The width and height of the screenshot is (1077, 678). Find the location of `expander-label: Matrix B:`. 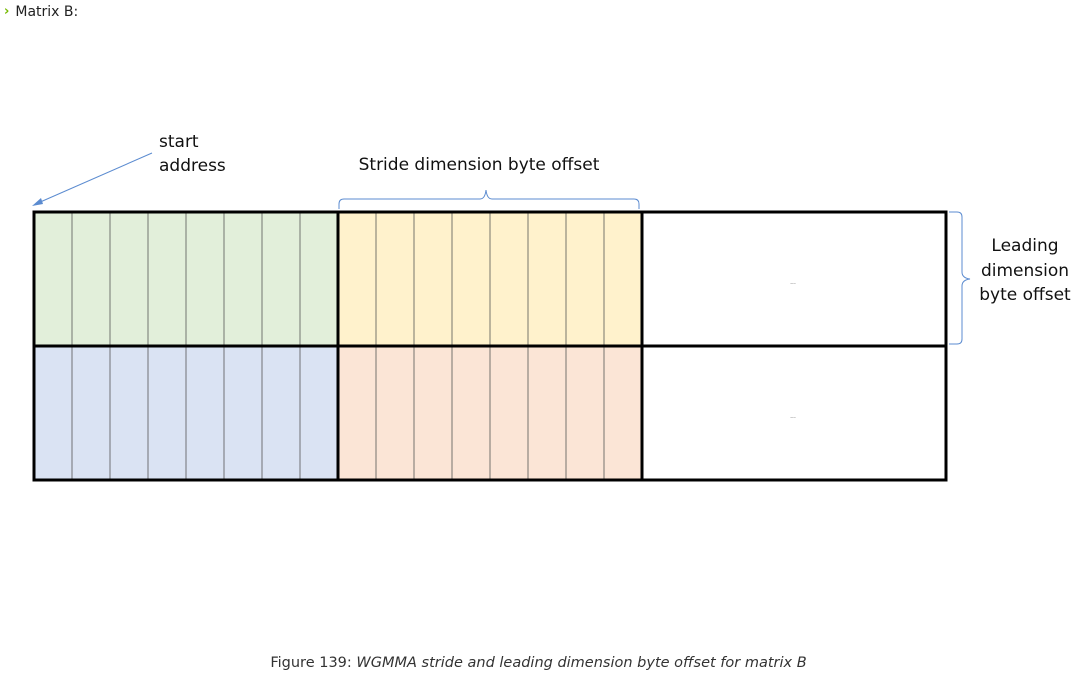

expander-label: Matrix B: is located at coordinates (47, 12).